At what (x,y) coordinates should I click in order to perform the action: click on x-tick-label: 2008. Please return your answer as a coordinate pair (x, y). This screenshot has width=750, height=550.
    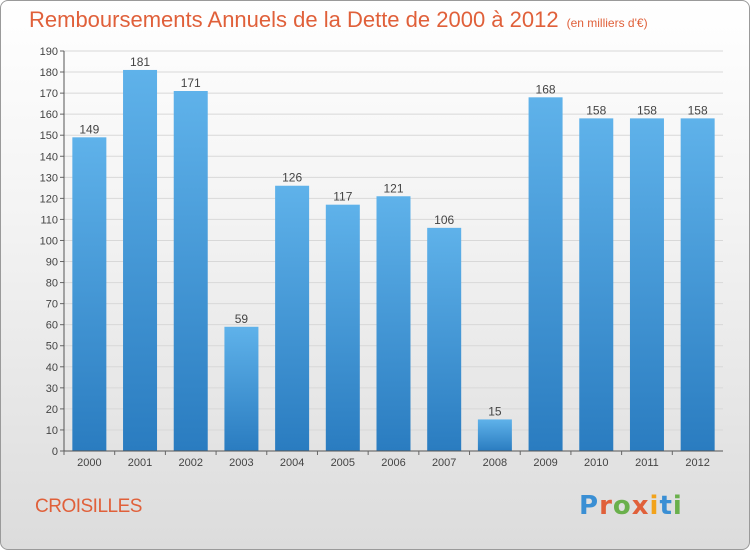
    Looking at the image, I should click on (495, 463).